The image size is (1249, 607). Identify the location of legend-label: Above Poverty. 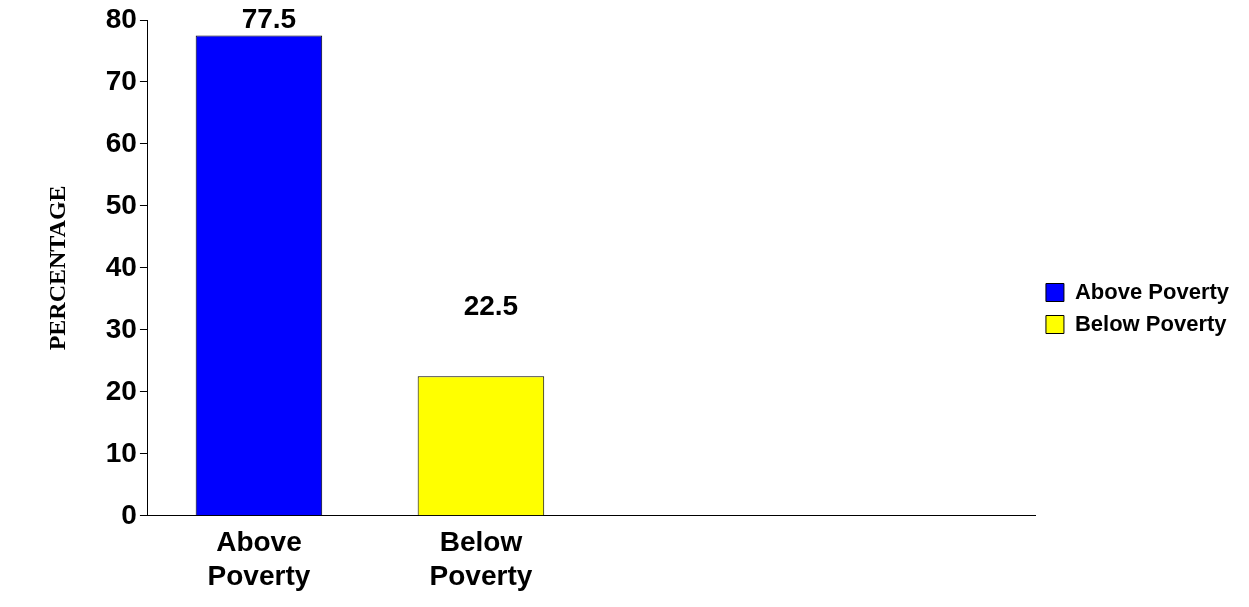
(1152, 291).